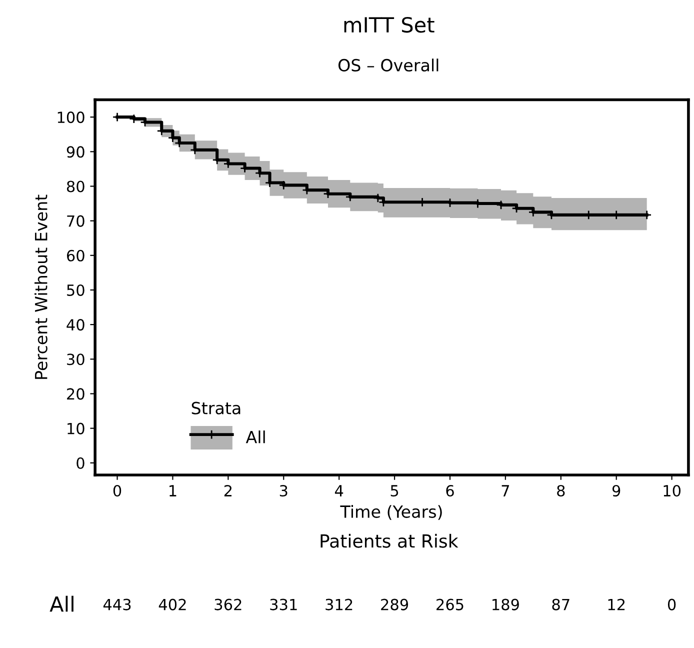  I want to click on y-tick-label: 10, so click(76, 428).